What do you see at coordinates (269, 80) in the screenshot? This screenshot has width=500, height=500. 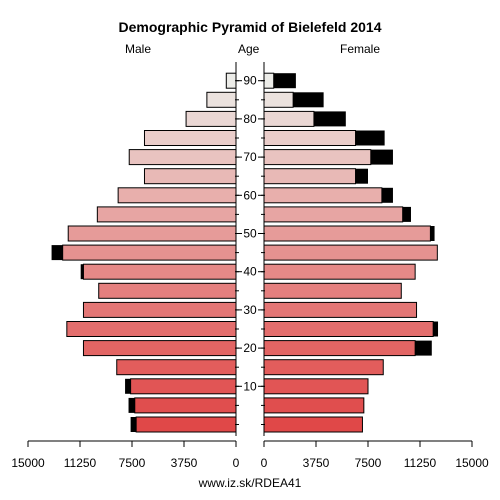 I see `female-bar-90+` at bounding box center [269, 80].